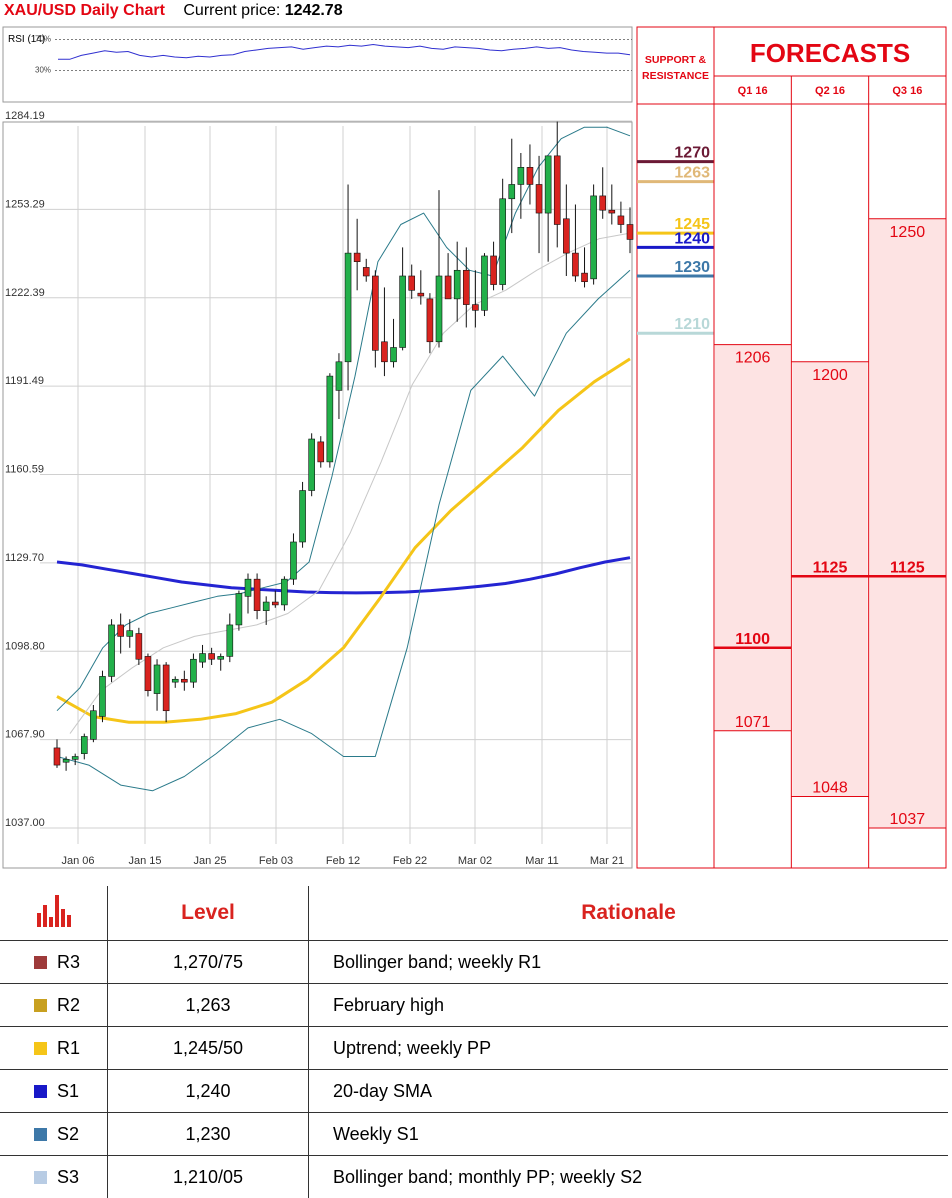 The width and height of the screenshot is (952, 1198). I want to click on level-name-cell: S2, so click(54, 1134).